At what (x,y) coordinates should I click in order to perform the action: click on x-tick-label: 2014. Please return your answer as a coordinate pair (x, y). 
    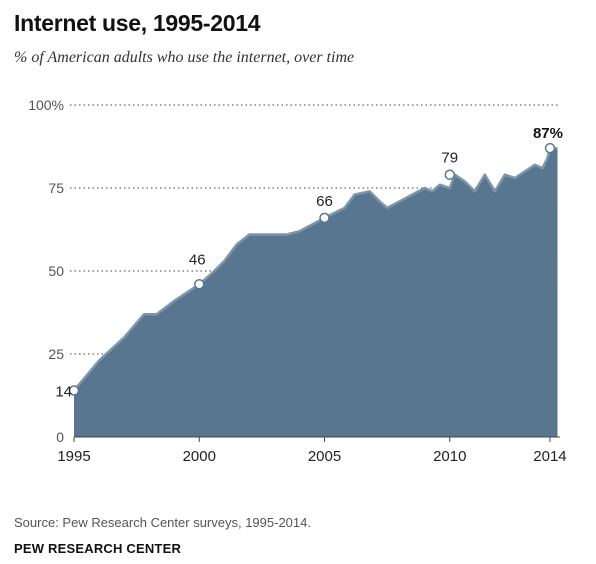
    Looking at the image, I should click on (549, 456).